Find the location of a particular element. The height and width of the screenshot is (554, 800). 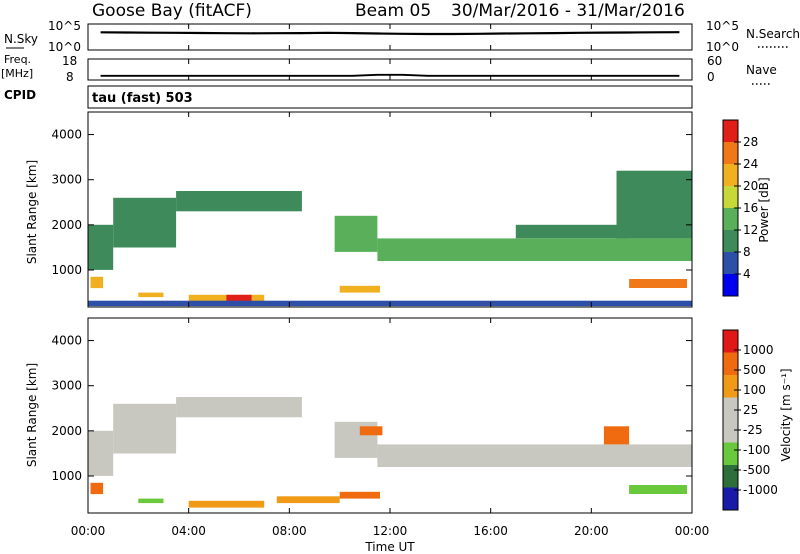

velocity-colorbar-tick-label: -1000 is located at coordinates (760, 490).